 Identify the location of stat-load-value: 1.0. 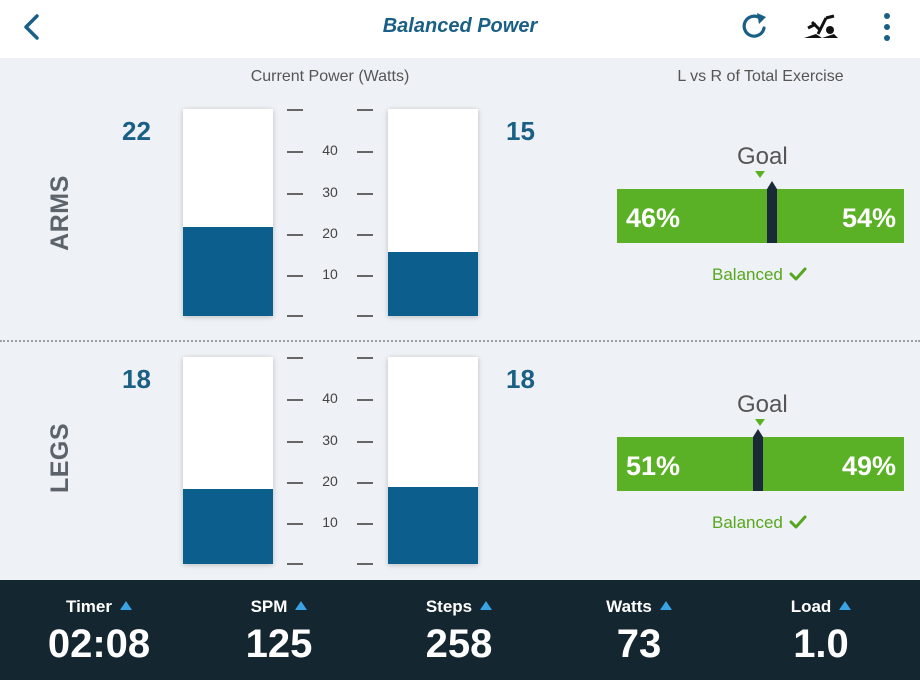
(821, 644).